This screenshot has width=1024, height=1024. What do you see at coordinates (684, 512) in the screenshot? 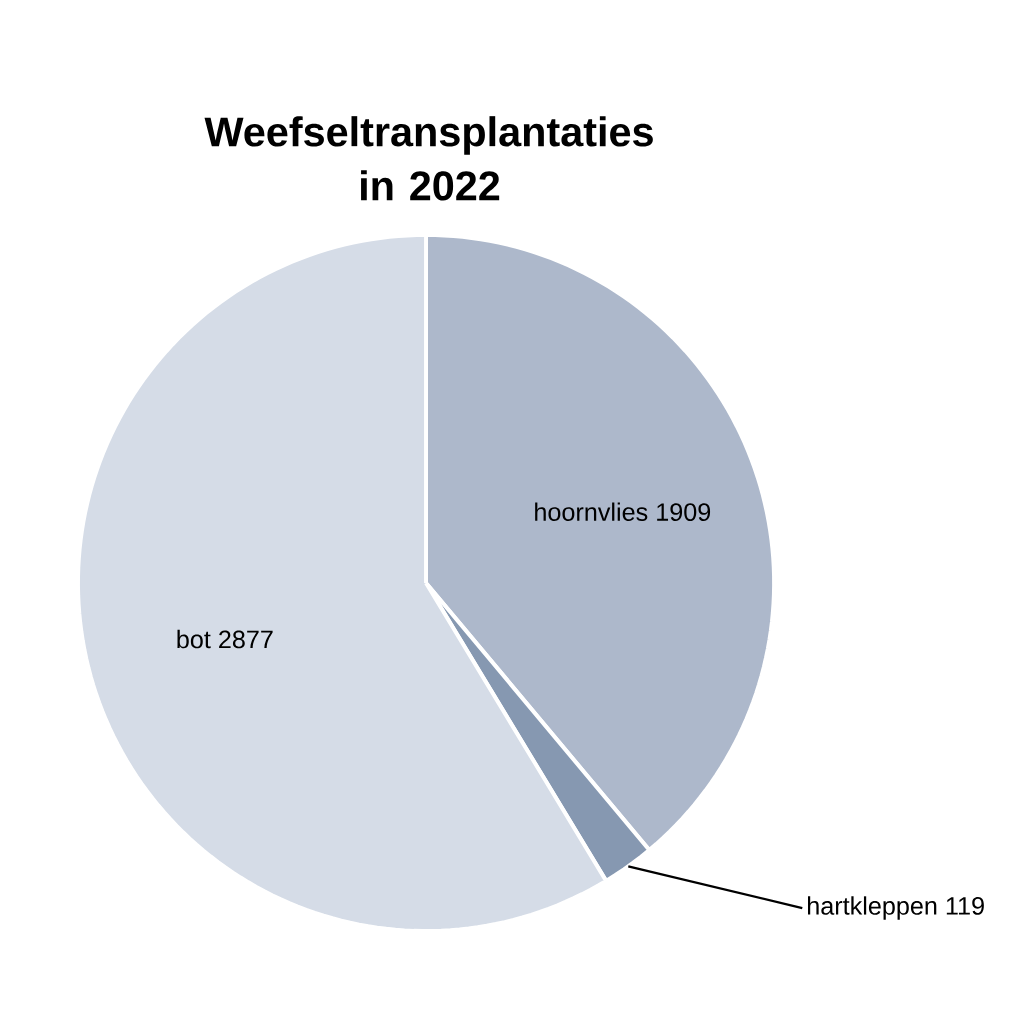
I see `data-label: 1909` at bounding box center [684, 512].